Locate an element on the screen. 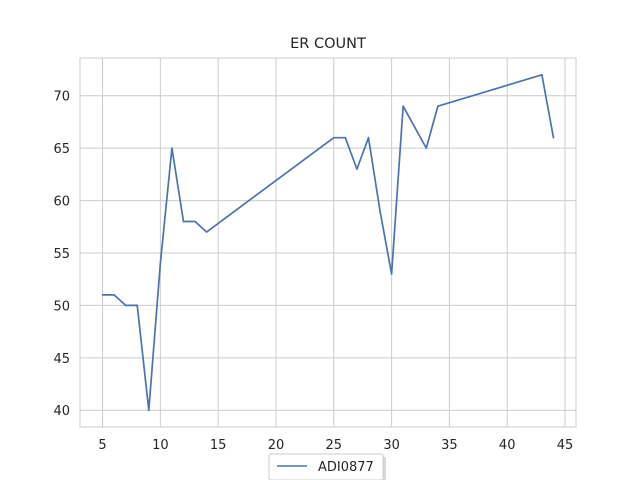 The height and width of the screenshot is (480, 640). y-tick-label: 40 is located at coordinates (61, 411).